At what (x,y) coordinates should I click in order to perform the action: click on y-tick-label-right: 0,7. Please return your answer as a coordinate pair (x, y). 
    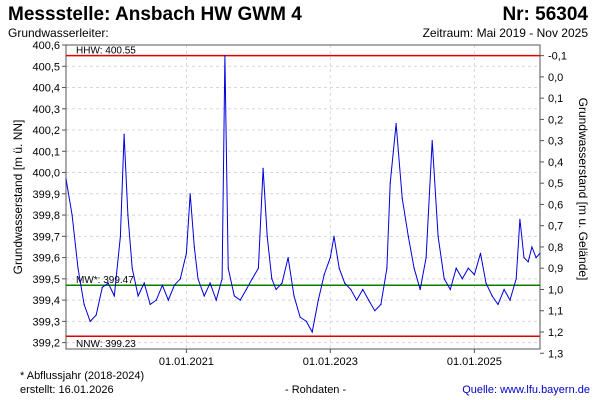
    Looking at the image, I should click on (555, 227).